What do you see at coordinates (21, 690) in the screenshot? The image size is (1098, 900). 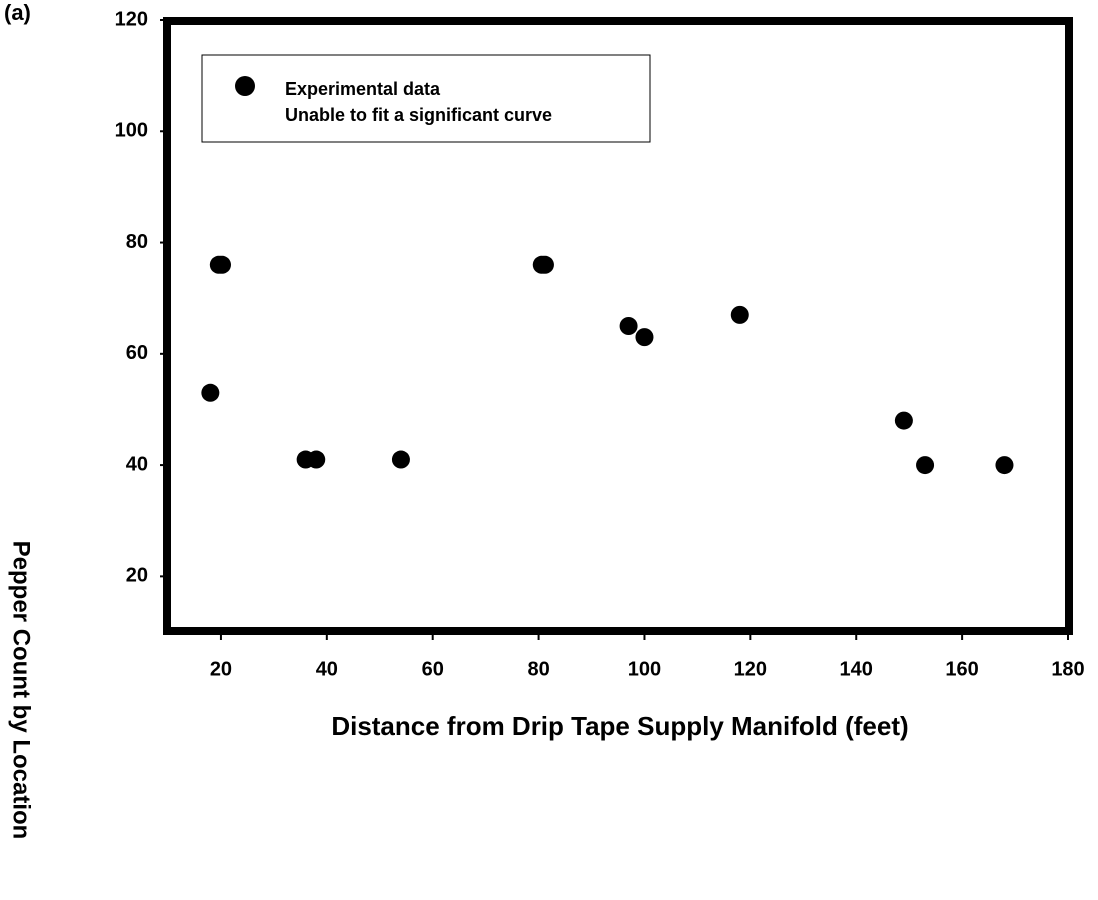 I see `y-axis-label: Pepper Count by Location` at bounding box center [21, 690].